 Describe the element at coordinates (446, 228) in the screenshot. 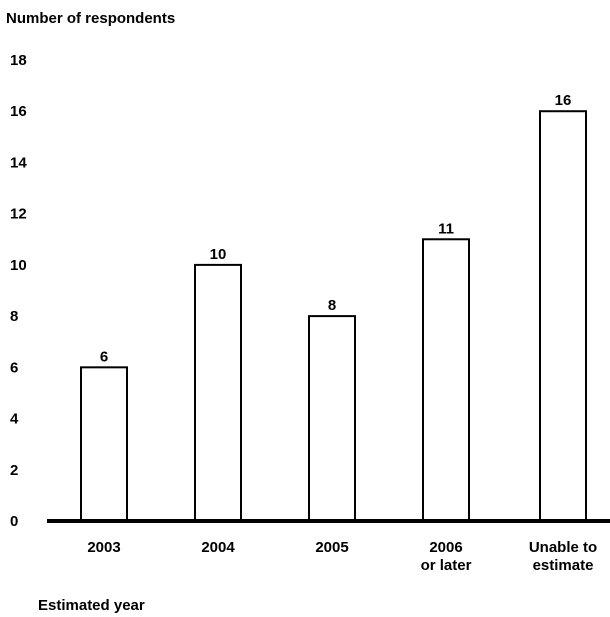

I see `bar-value-label: 11` at that location.